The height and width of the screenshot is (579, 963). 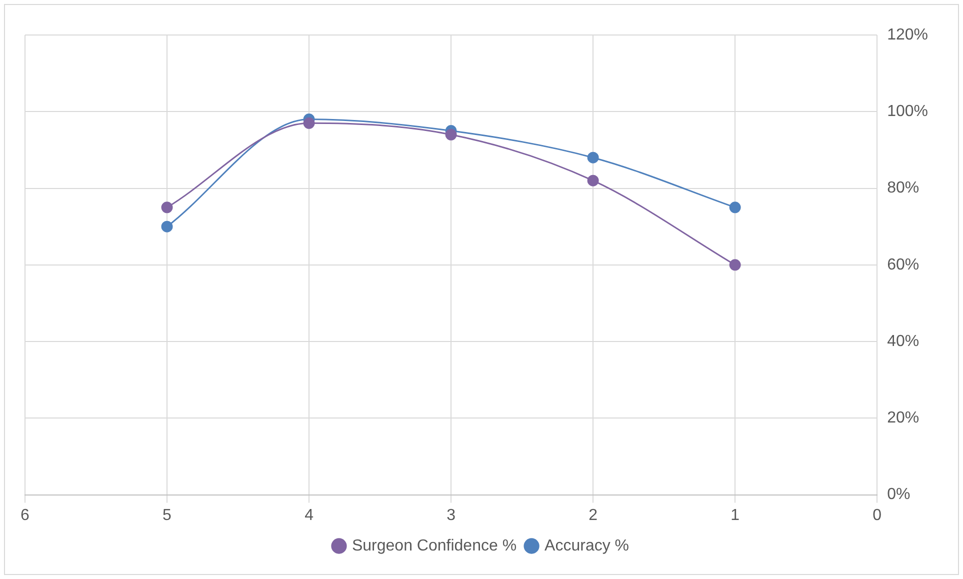 I want to click on x-tick-label: 2, so click(x=593, y=515).